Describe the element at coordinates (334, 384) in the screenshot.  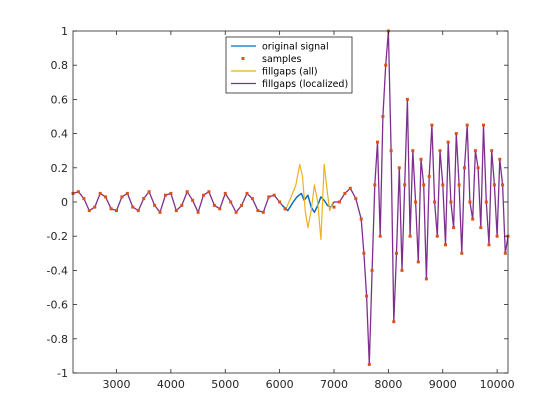
I see `x-tick-label: 7000` at that location.